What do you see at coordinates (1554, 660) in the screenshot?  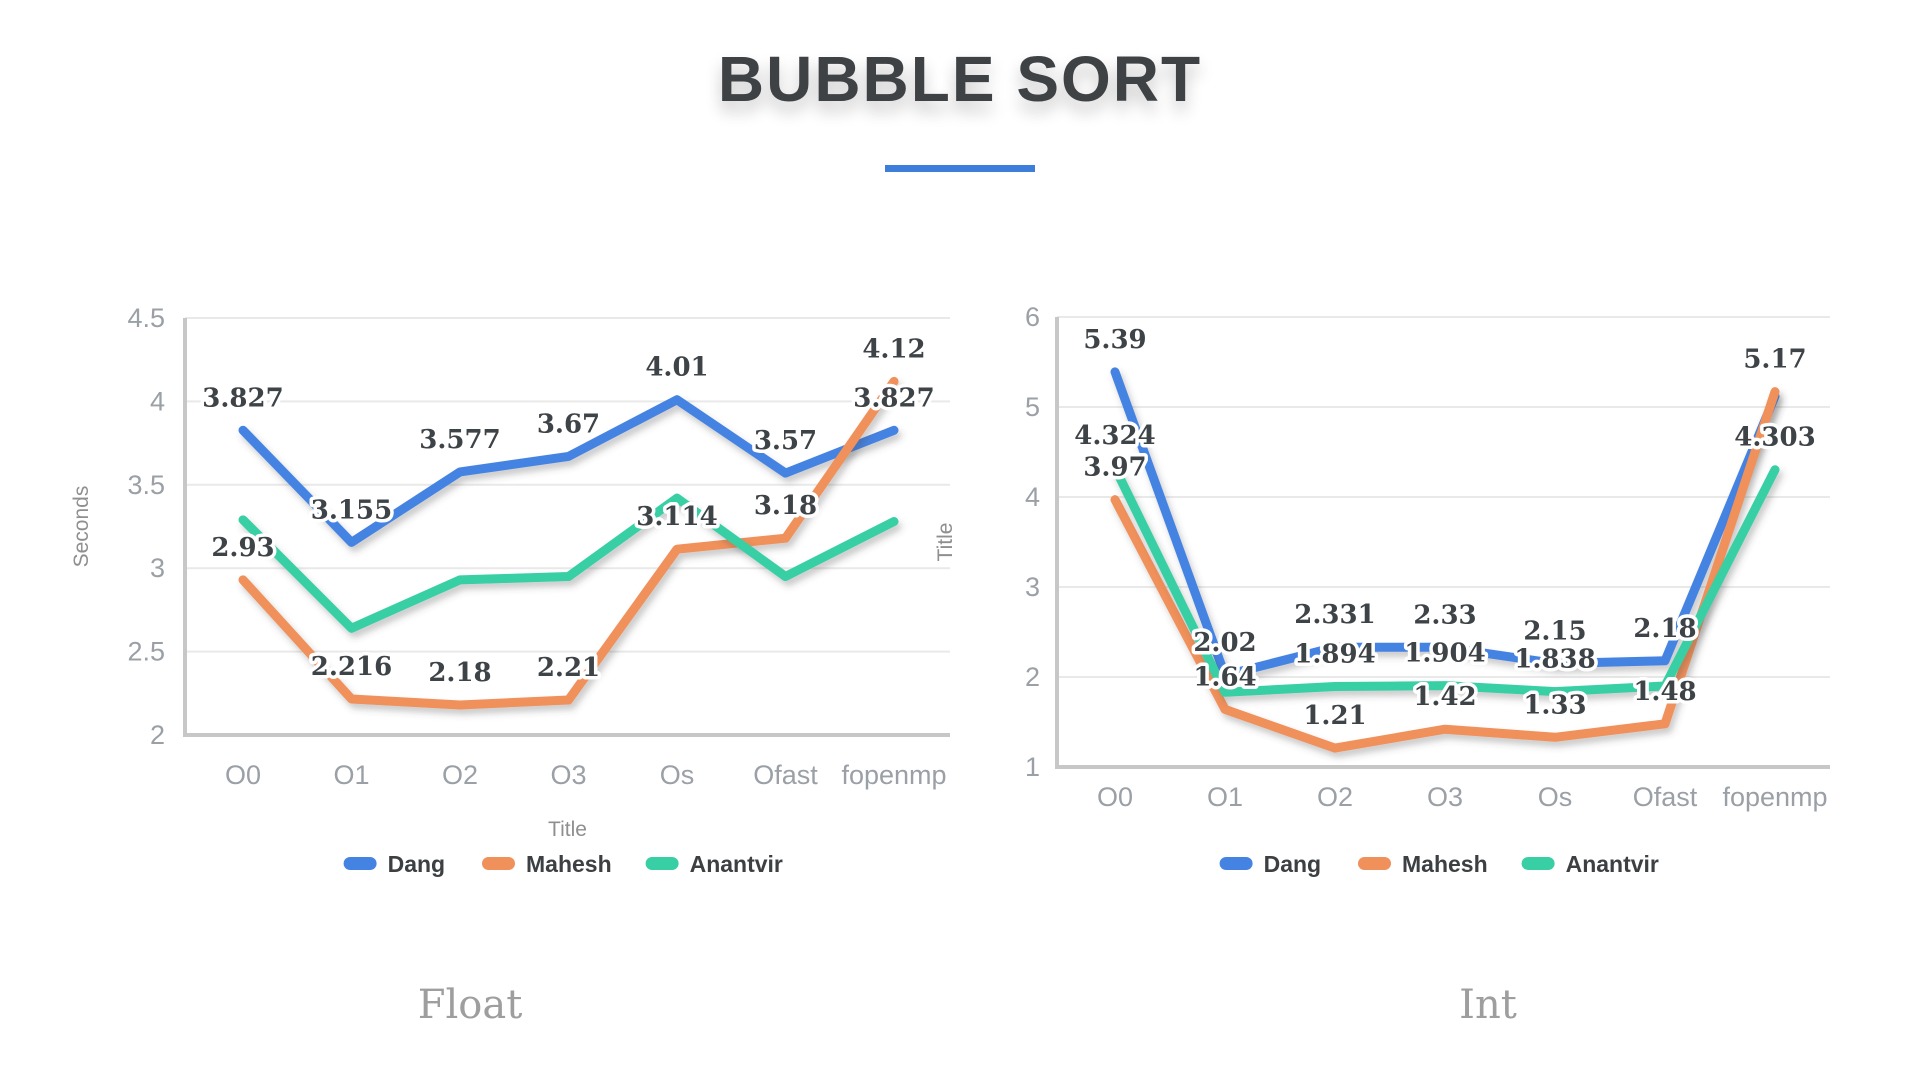 I see `data-label-anantvir: 1.838` at bounding box center [1554, 660].